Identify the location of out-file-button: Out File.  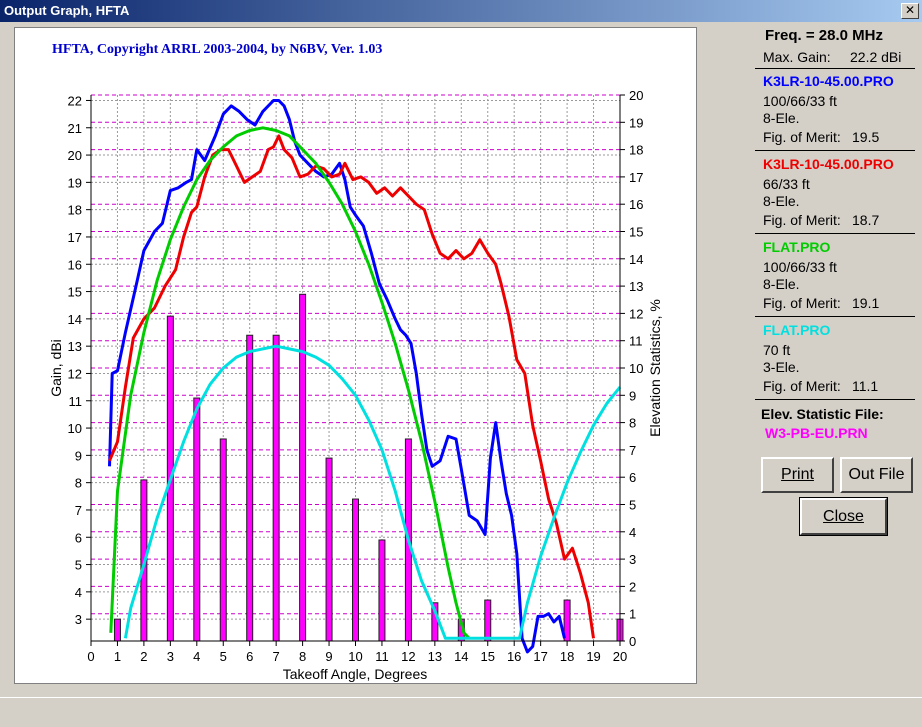
(876, 475).